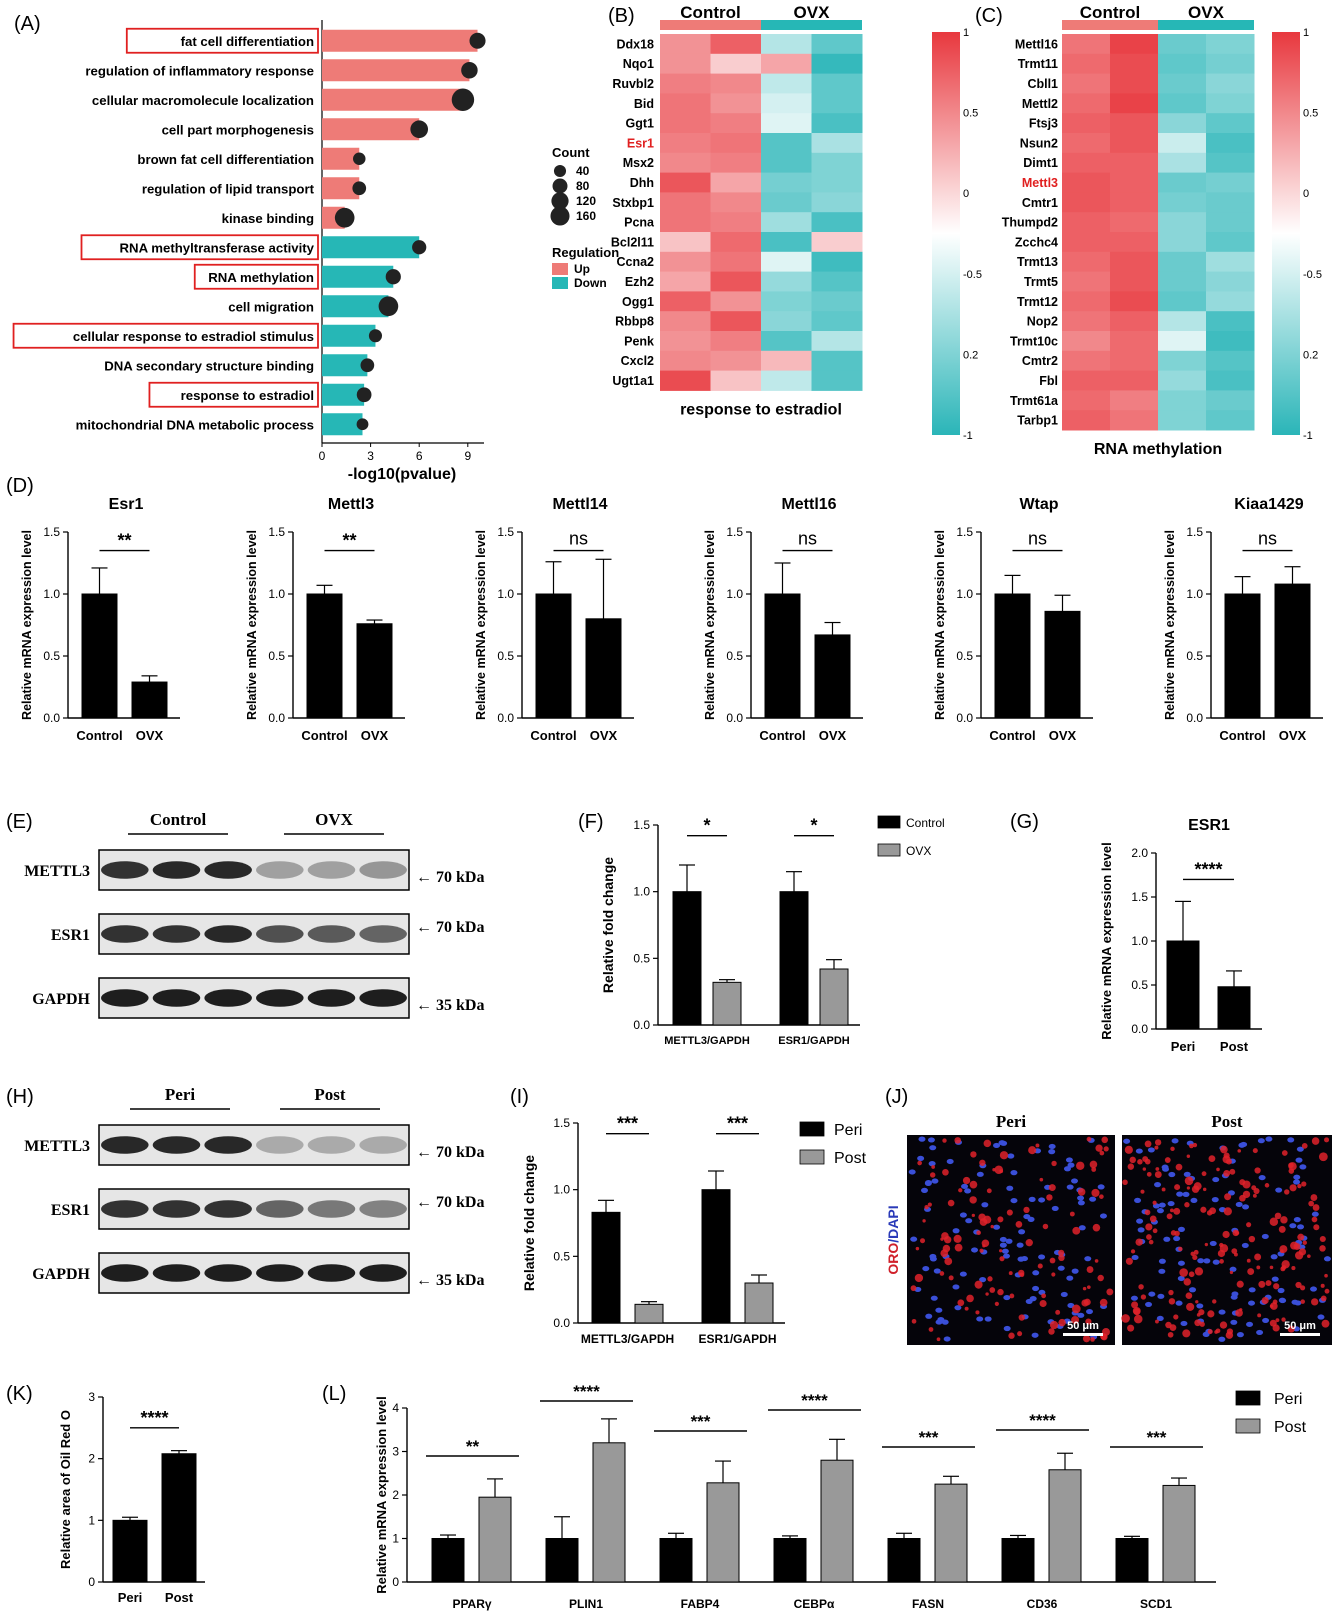  Describe the element at coordinates (124, 541) in the screenshot. I see `sig-label: **` at that location.